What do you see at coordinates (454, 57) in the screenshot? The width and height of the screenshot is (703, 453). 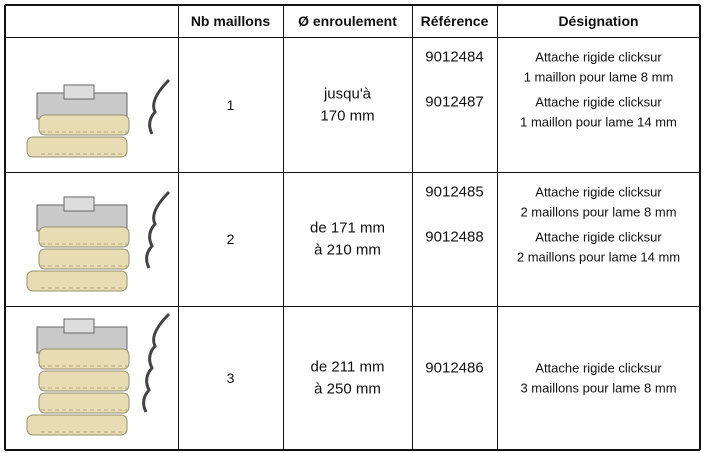 I see `reference: 9012484` at bounding box center [454, 57].